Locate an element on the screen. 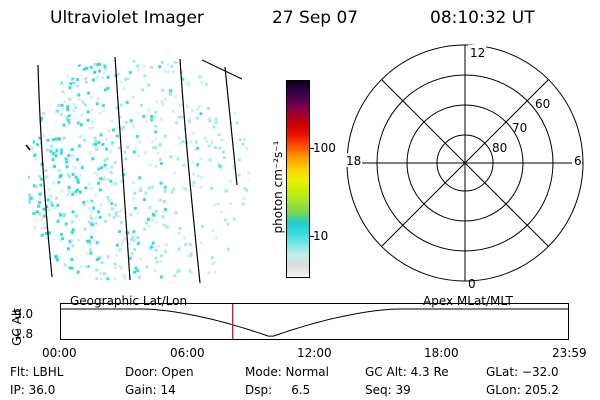 The width and height of the screenshot is (600, 400). ip-status: IP: 36.0 is located at coordinates (33, 390).